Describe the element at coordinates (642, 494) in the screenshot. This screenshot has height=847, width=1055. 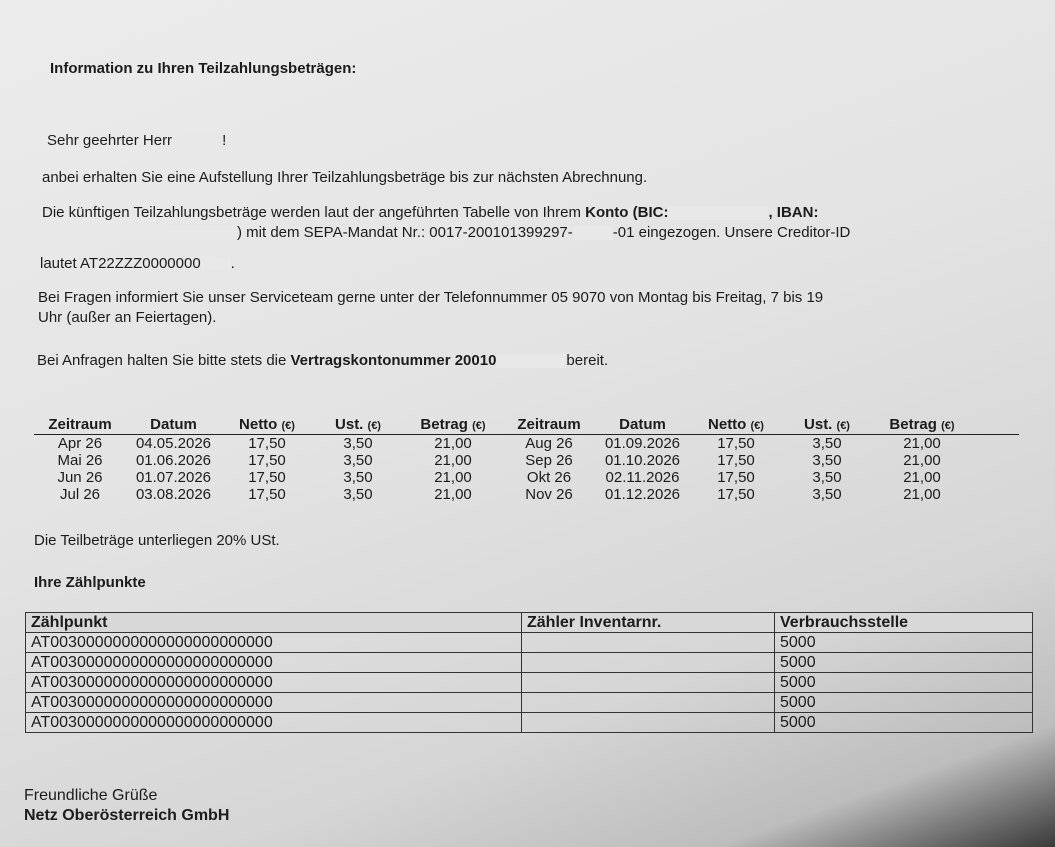
I see `table-cell: 01.12.2026` at that location.